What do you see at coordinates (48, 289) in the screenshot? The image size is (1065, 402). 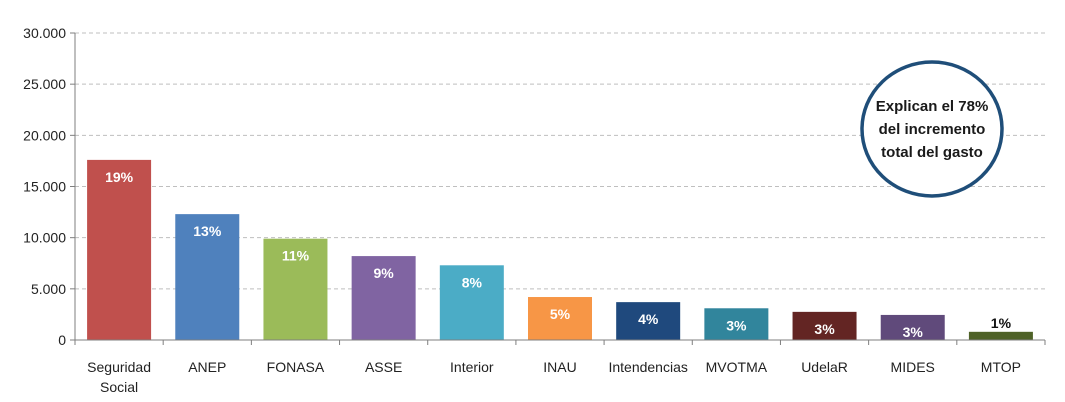 I see `y-tick-label: 5.000` at bounding box center [48, 289].